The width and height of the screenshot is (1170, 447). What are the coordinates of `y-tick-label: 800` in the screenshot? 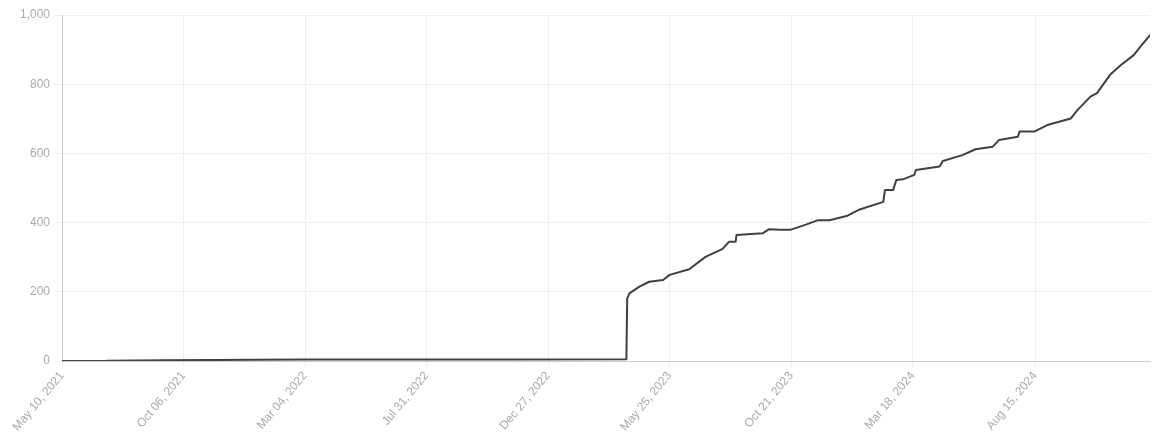 It's located at (40, 83).